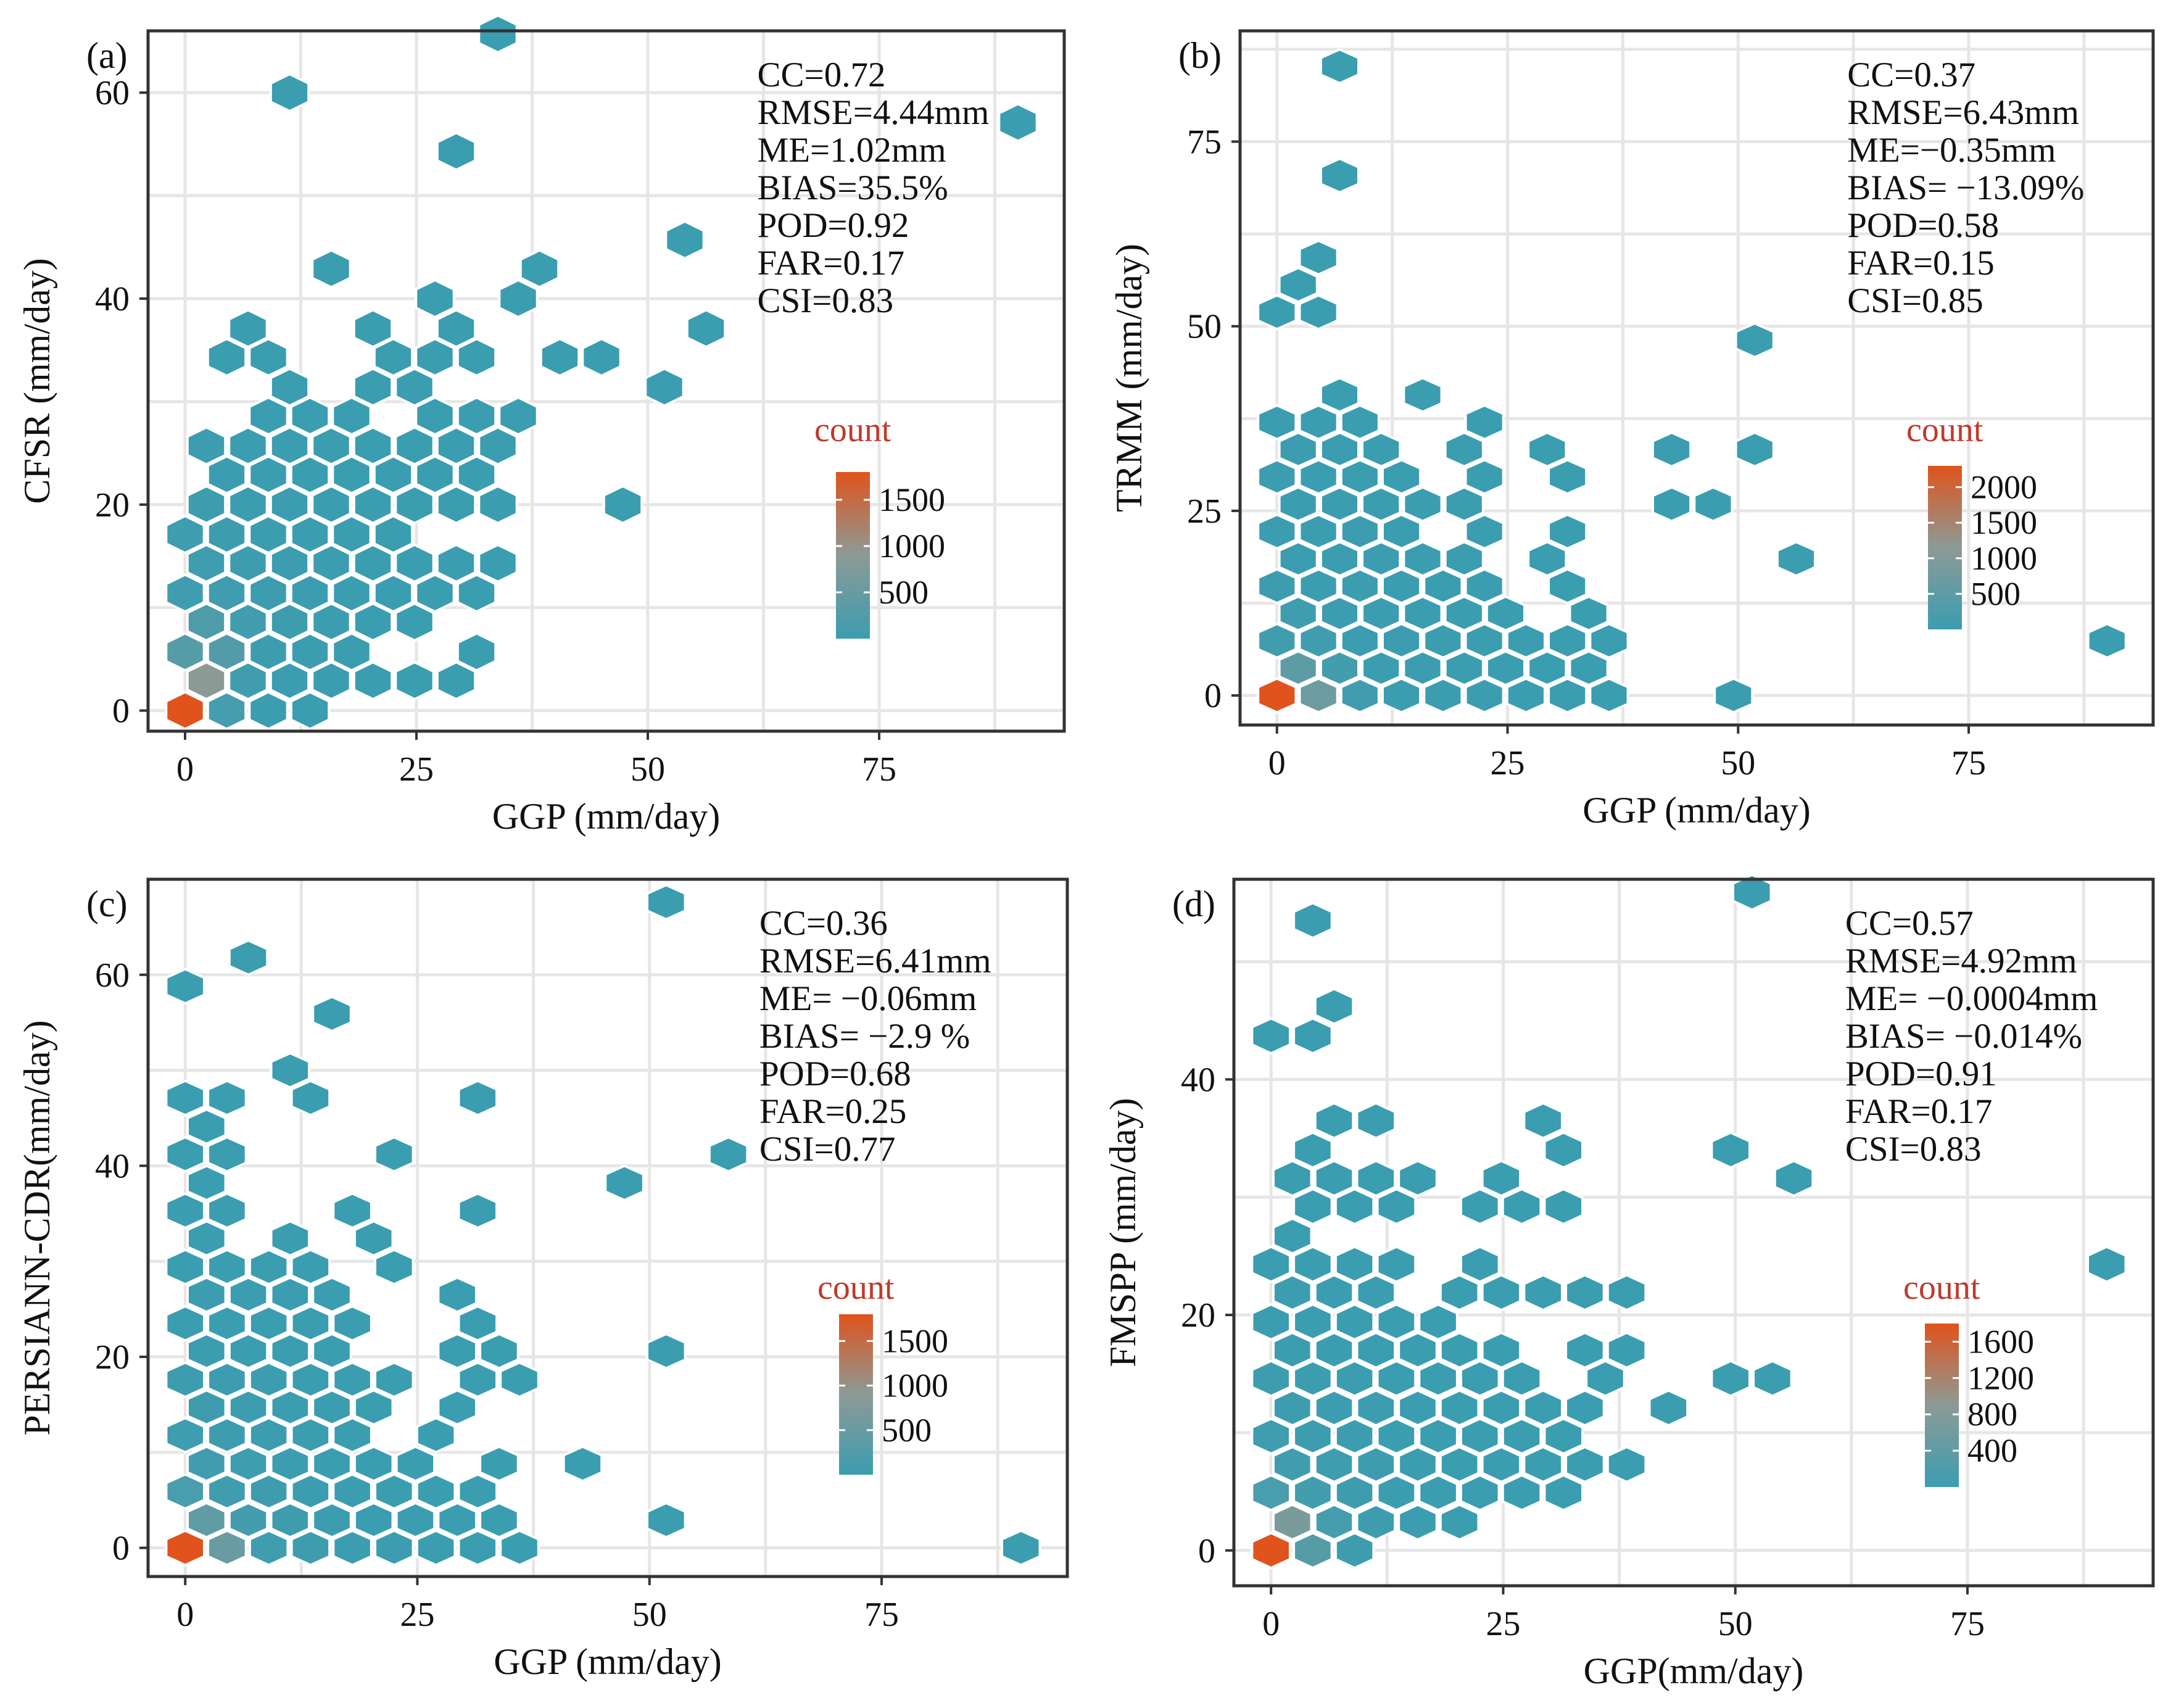 The image size is (2184, 1703). What do you see at coordinates (1966, 187) in the screenshot?
I see `stat-line: BIAS= −13.09%` at bounding box center [1966, 187].